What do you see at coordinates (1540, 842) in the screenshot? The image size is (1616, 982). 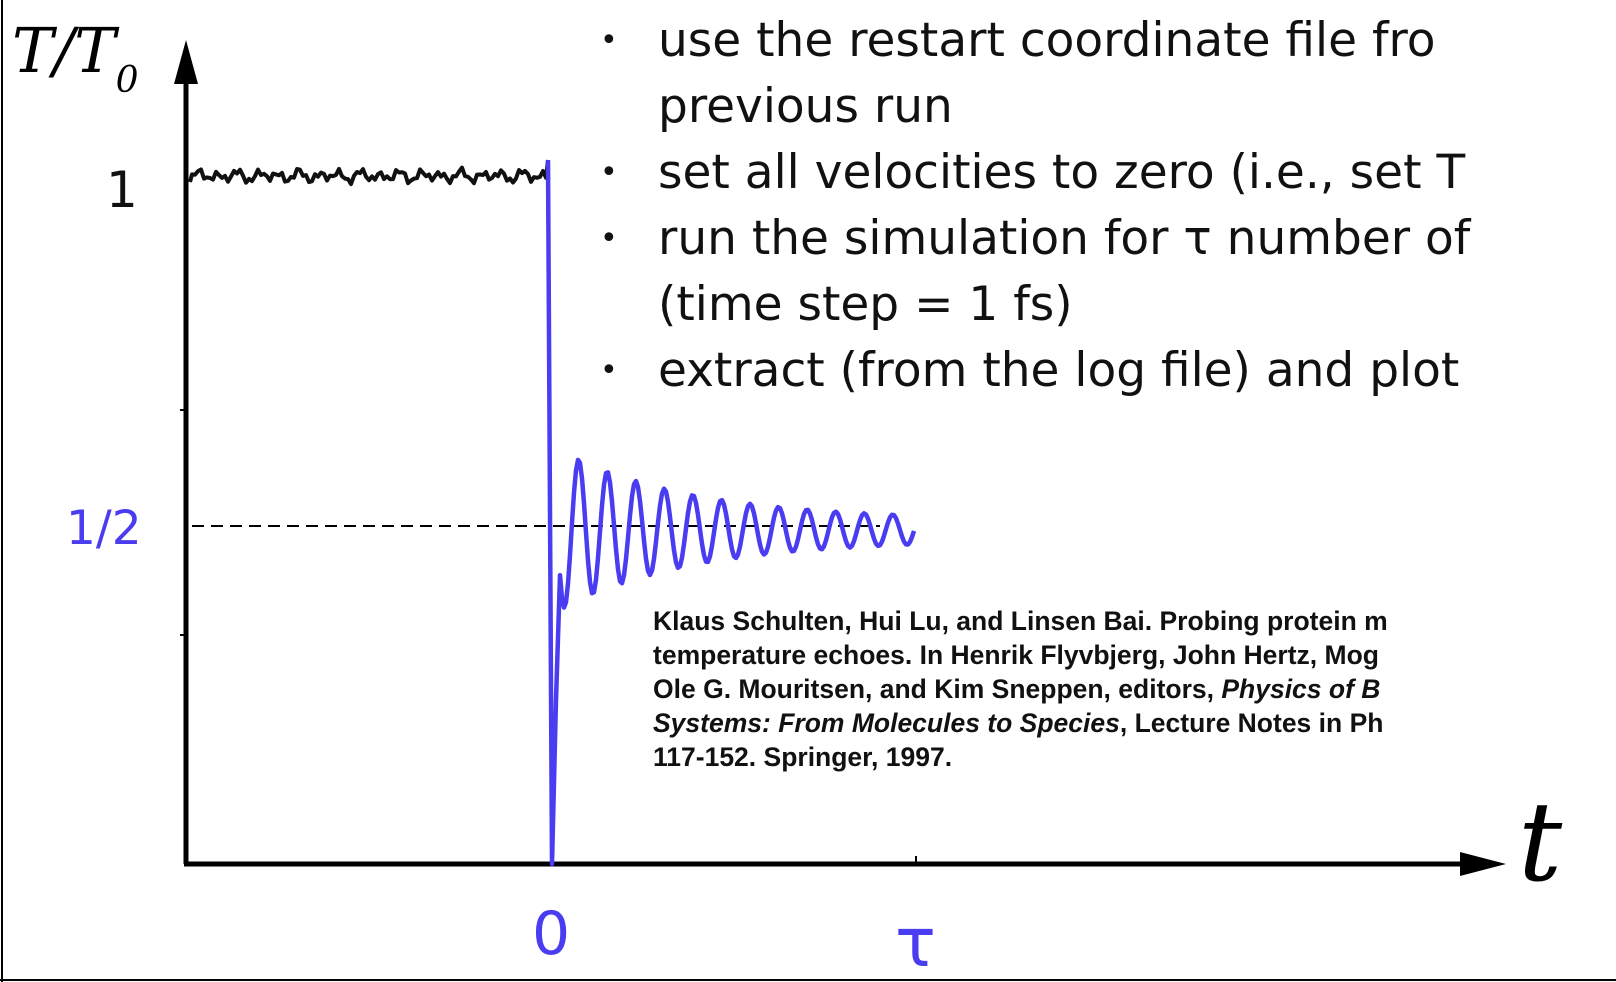 I see `x-axis-label: t` at bounding box center [1540, 842].